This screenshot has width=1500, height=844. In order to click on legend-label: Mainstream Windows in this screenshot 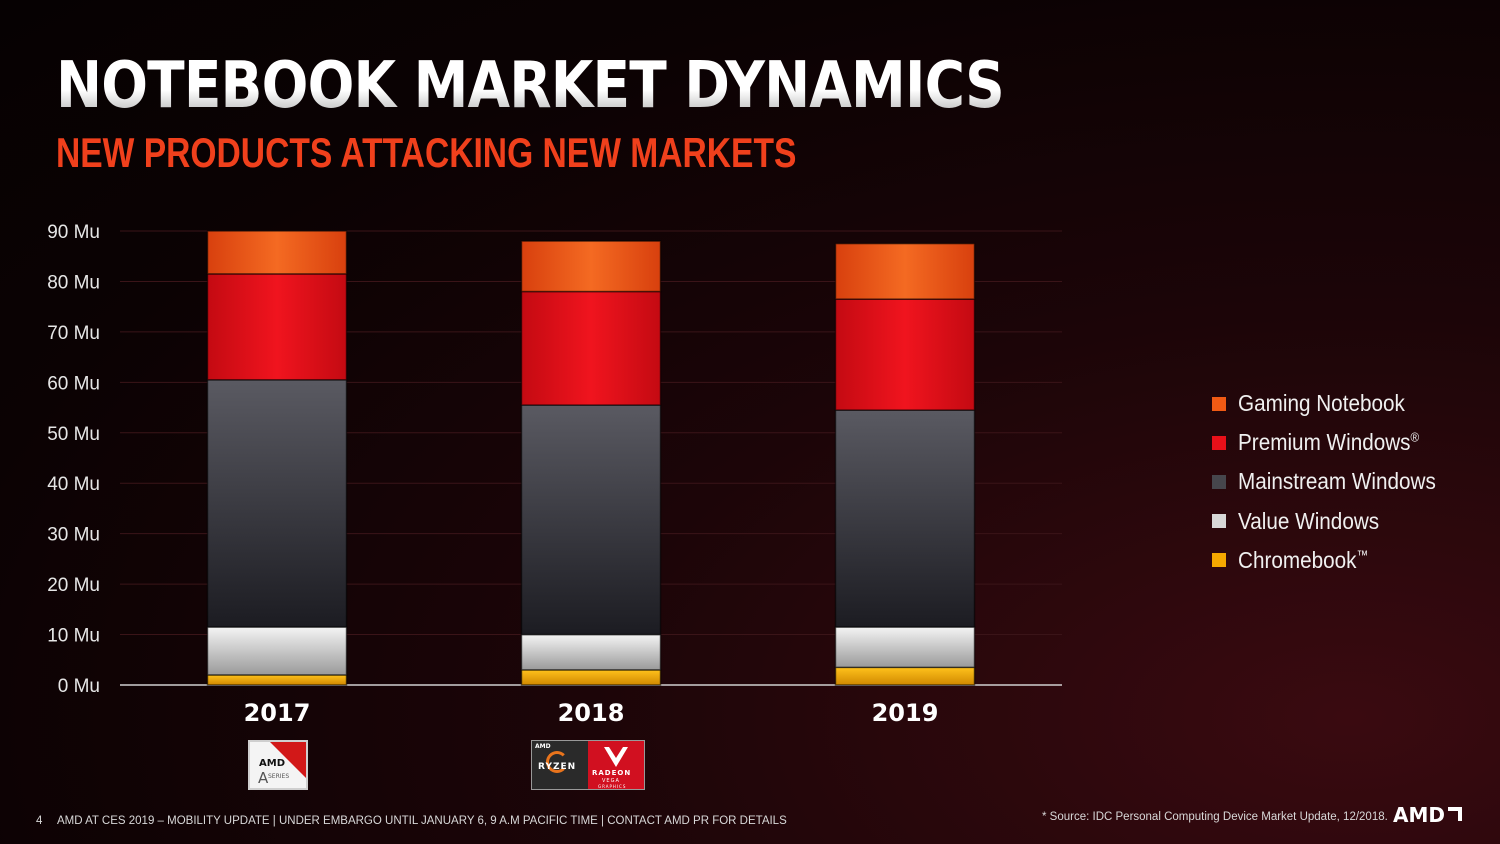, I will do `click(1337, 481)`.